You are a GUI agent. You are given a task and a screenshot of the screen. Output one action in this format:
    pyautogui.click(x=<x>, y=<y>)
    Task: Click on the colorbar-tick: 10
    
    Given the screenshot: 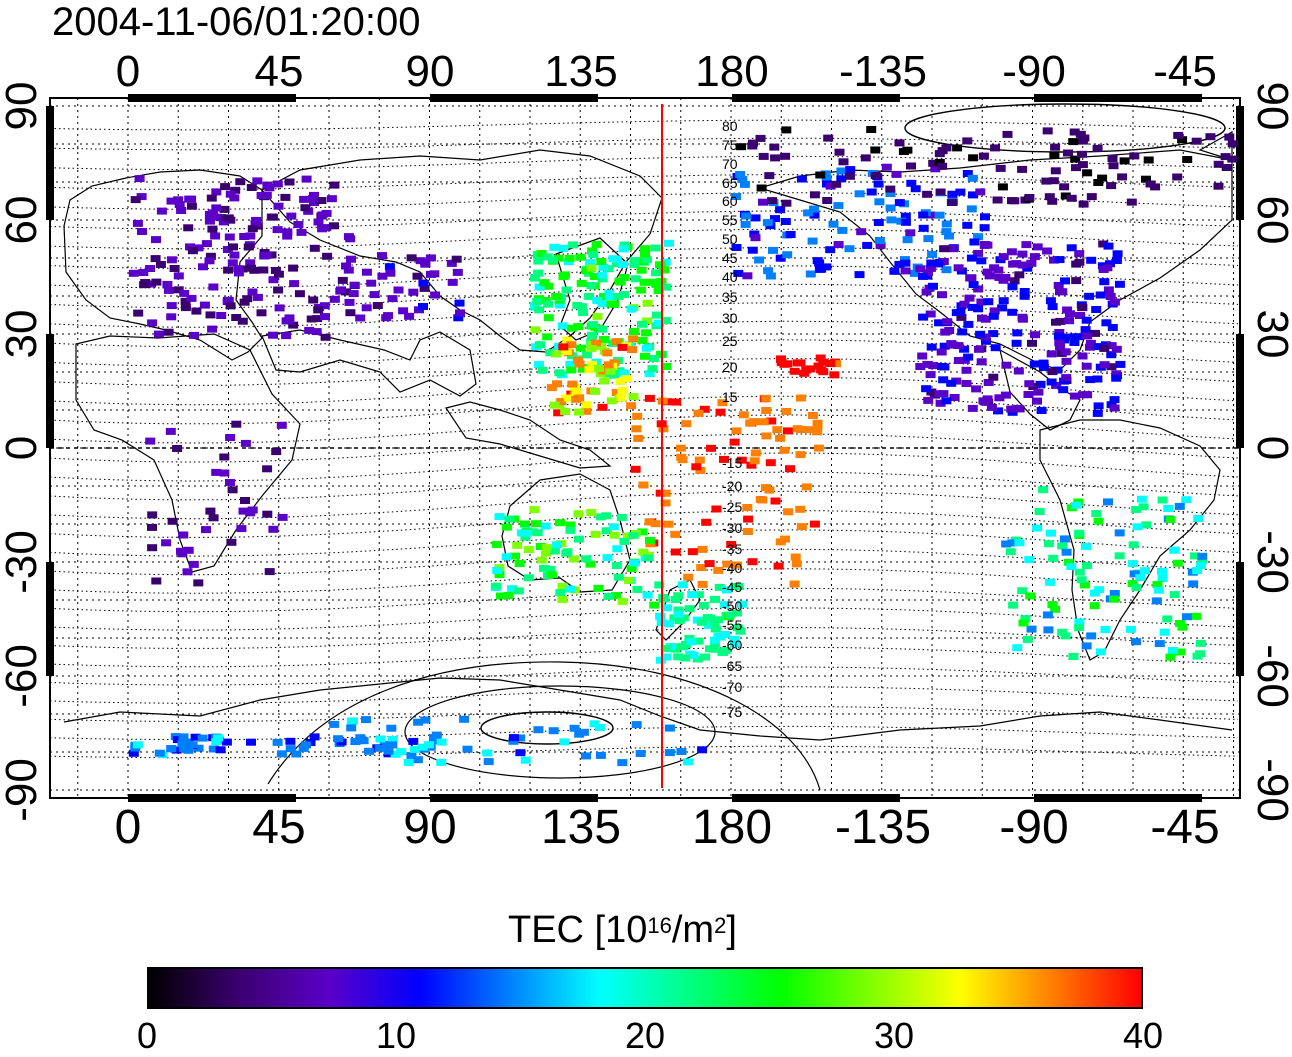 What is the action you would take?
    pyautogui.click(x=396, y=1035)
    